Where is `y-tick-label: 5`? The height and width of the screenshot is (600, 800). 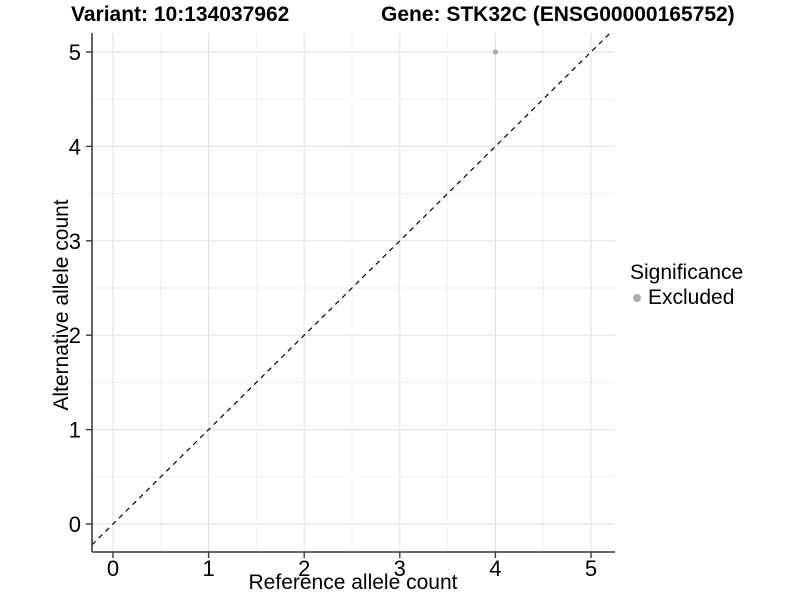 y-tick-label: 5 is located at coordinates (75, 52).